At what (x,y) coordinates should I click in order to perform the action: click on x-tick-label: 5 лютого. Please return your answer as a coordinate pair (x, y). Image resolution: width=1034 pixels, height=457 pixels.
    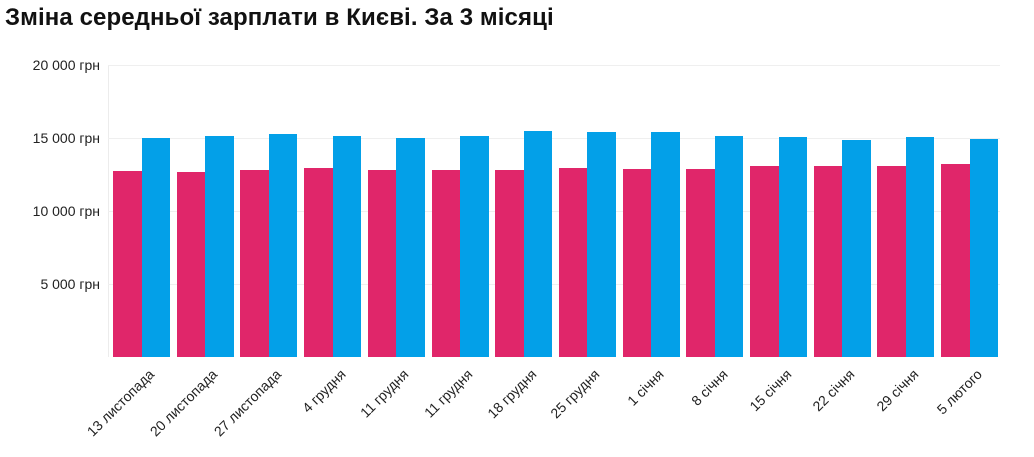
    Looking at the image, I should click on (959, 392).